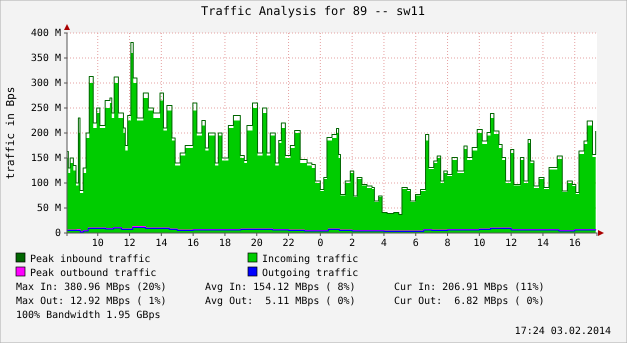  Describe the element at coordinates (288, 244) in the screenshot. I see `x-tick-label: 22` at that location.